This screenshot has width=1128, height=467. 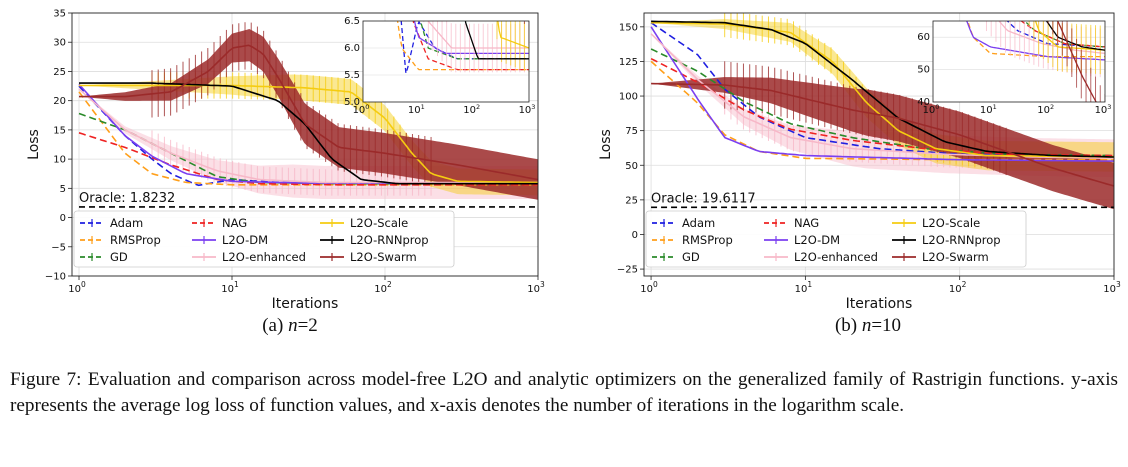 What do you see at coordinates (58, 247) in the screenshot?
I see `y-tick-label: −5` at bounding box center [58, 247].